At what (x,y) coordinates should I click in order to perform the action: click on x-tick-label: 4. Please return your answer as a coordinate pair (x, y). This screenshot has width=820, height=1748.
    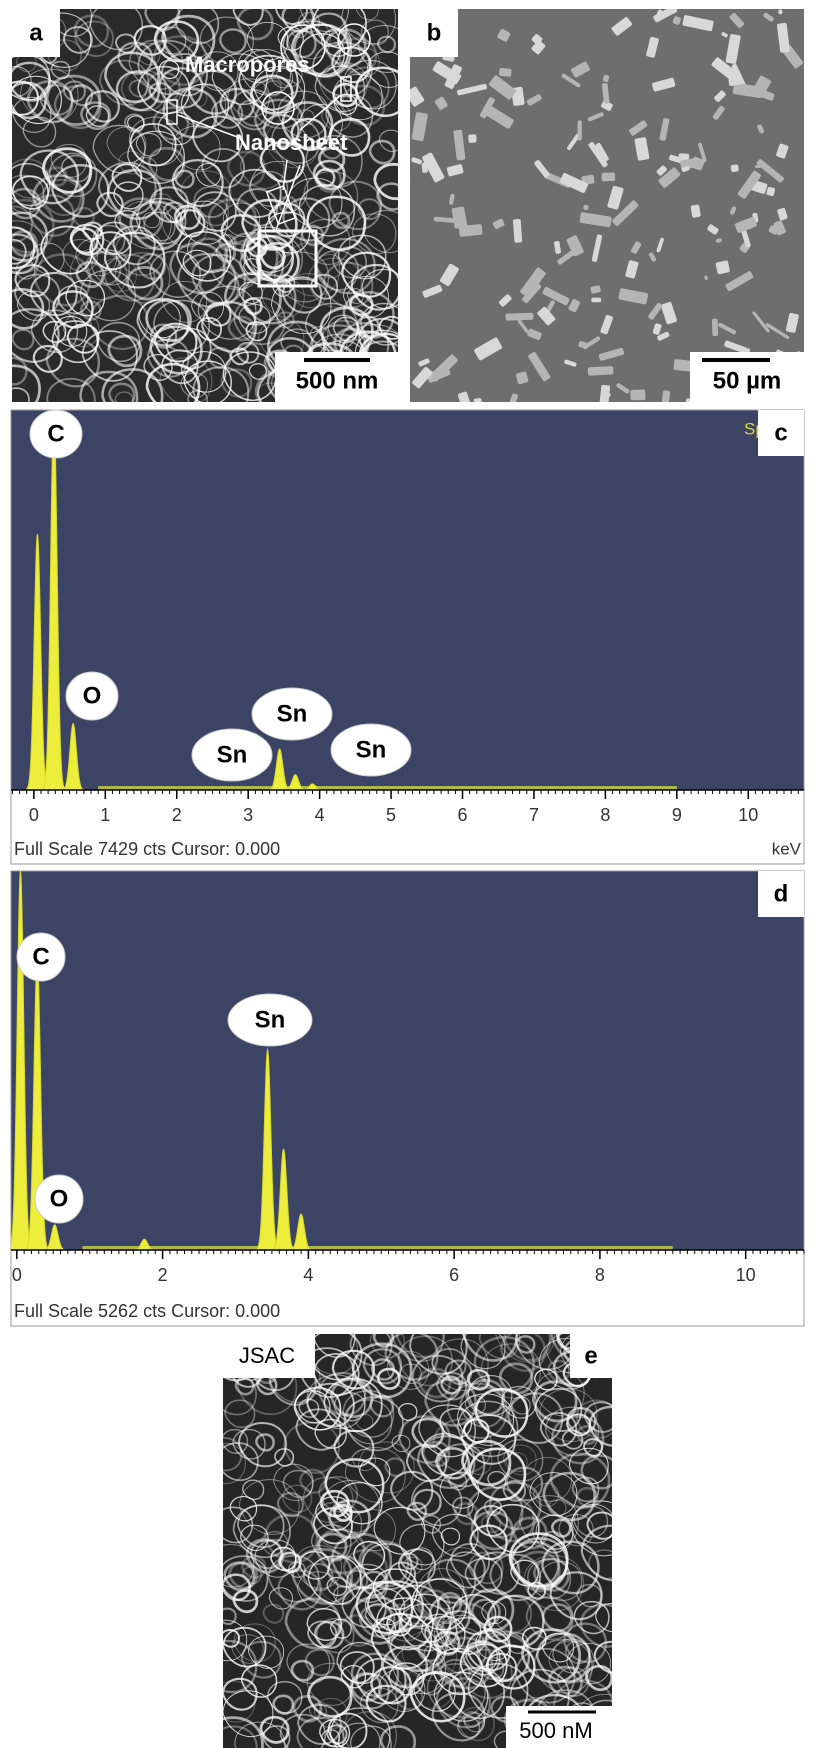
    Looking at the image, I should click on (308, 1275).